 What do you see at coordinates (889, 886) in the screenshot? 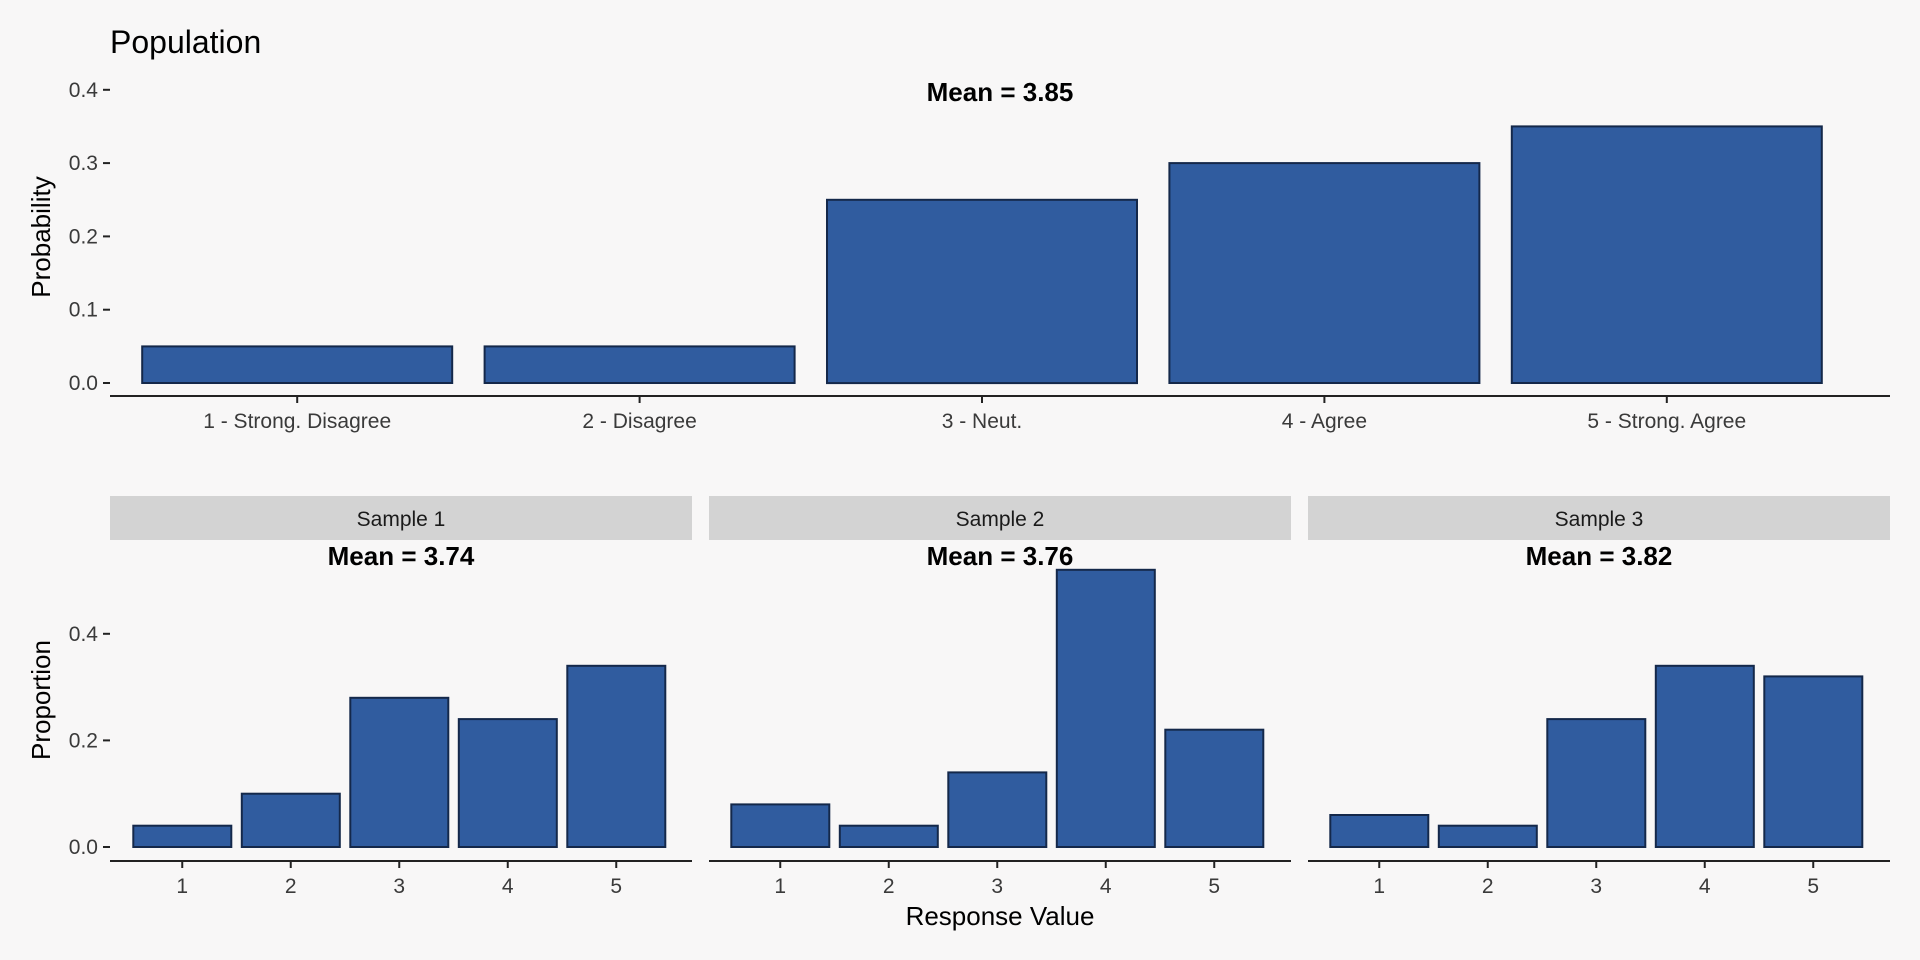
I see `sample-2-x-tick-label-2: 2` at bounding box center [889, 886].